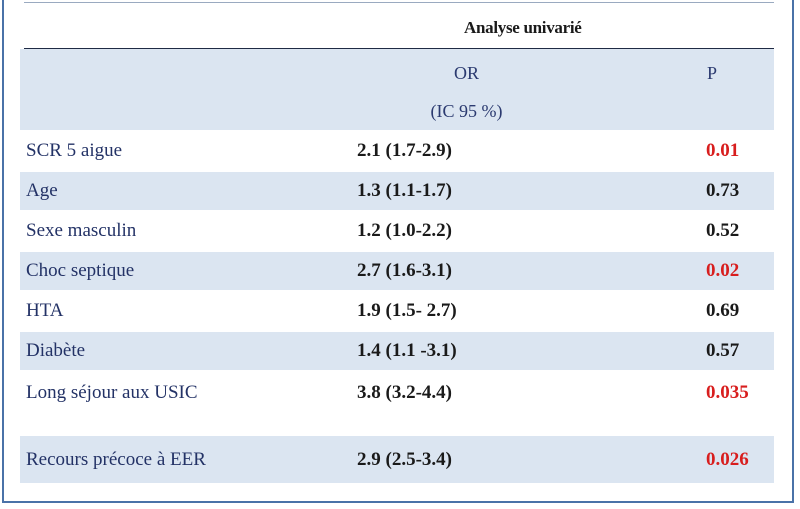 This screenshot has width=800, height=509. What do you see at coordinates (700, 402) in the screenshot?
I see `row-p: 0.035` at bounding box center [700, 402].